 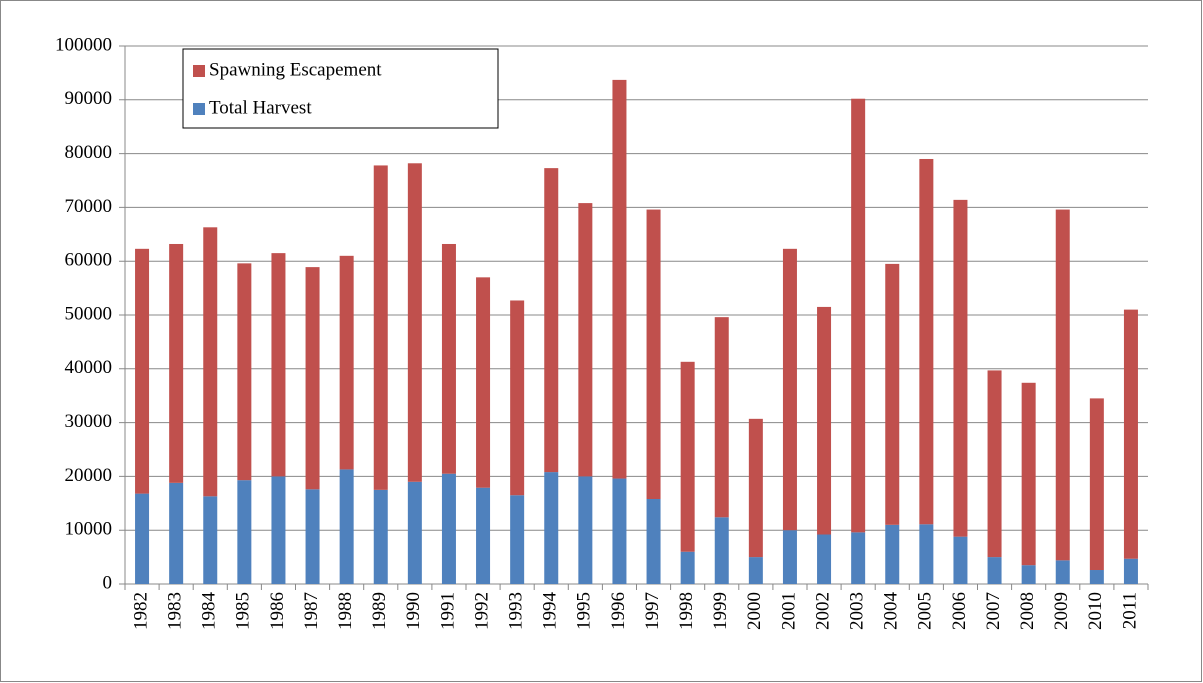 I want to click on y-tick-label: 60000, so click(x=89, y=260).